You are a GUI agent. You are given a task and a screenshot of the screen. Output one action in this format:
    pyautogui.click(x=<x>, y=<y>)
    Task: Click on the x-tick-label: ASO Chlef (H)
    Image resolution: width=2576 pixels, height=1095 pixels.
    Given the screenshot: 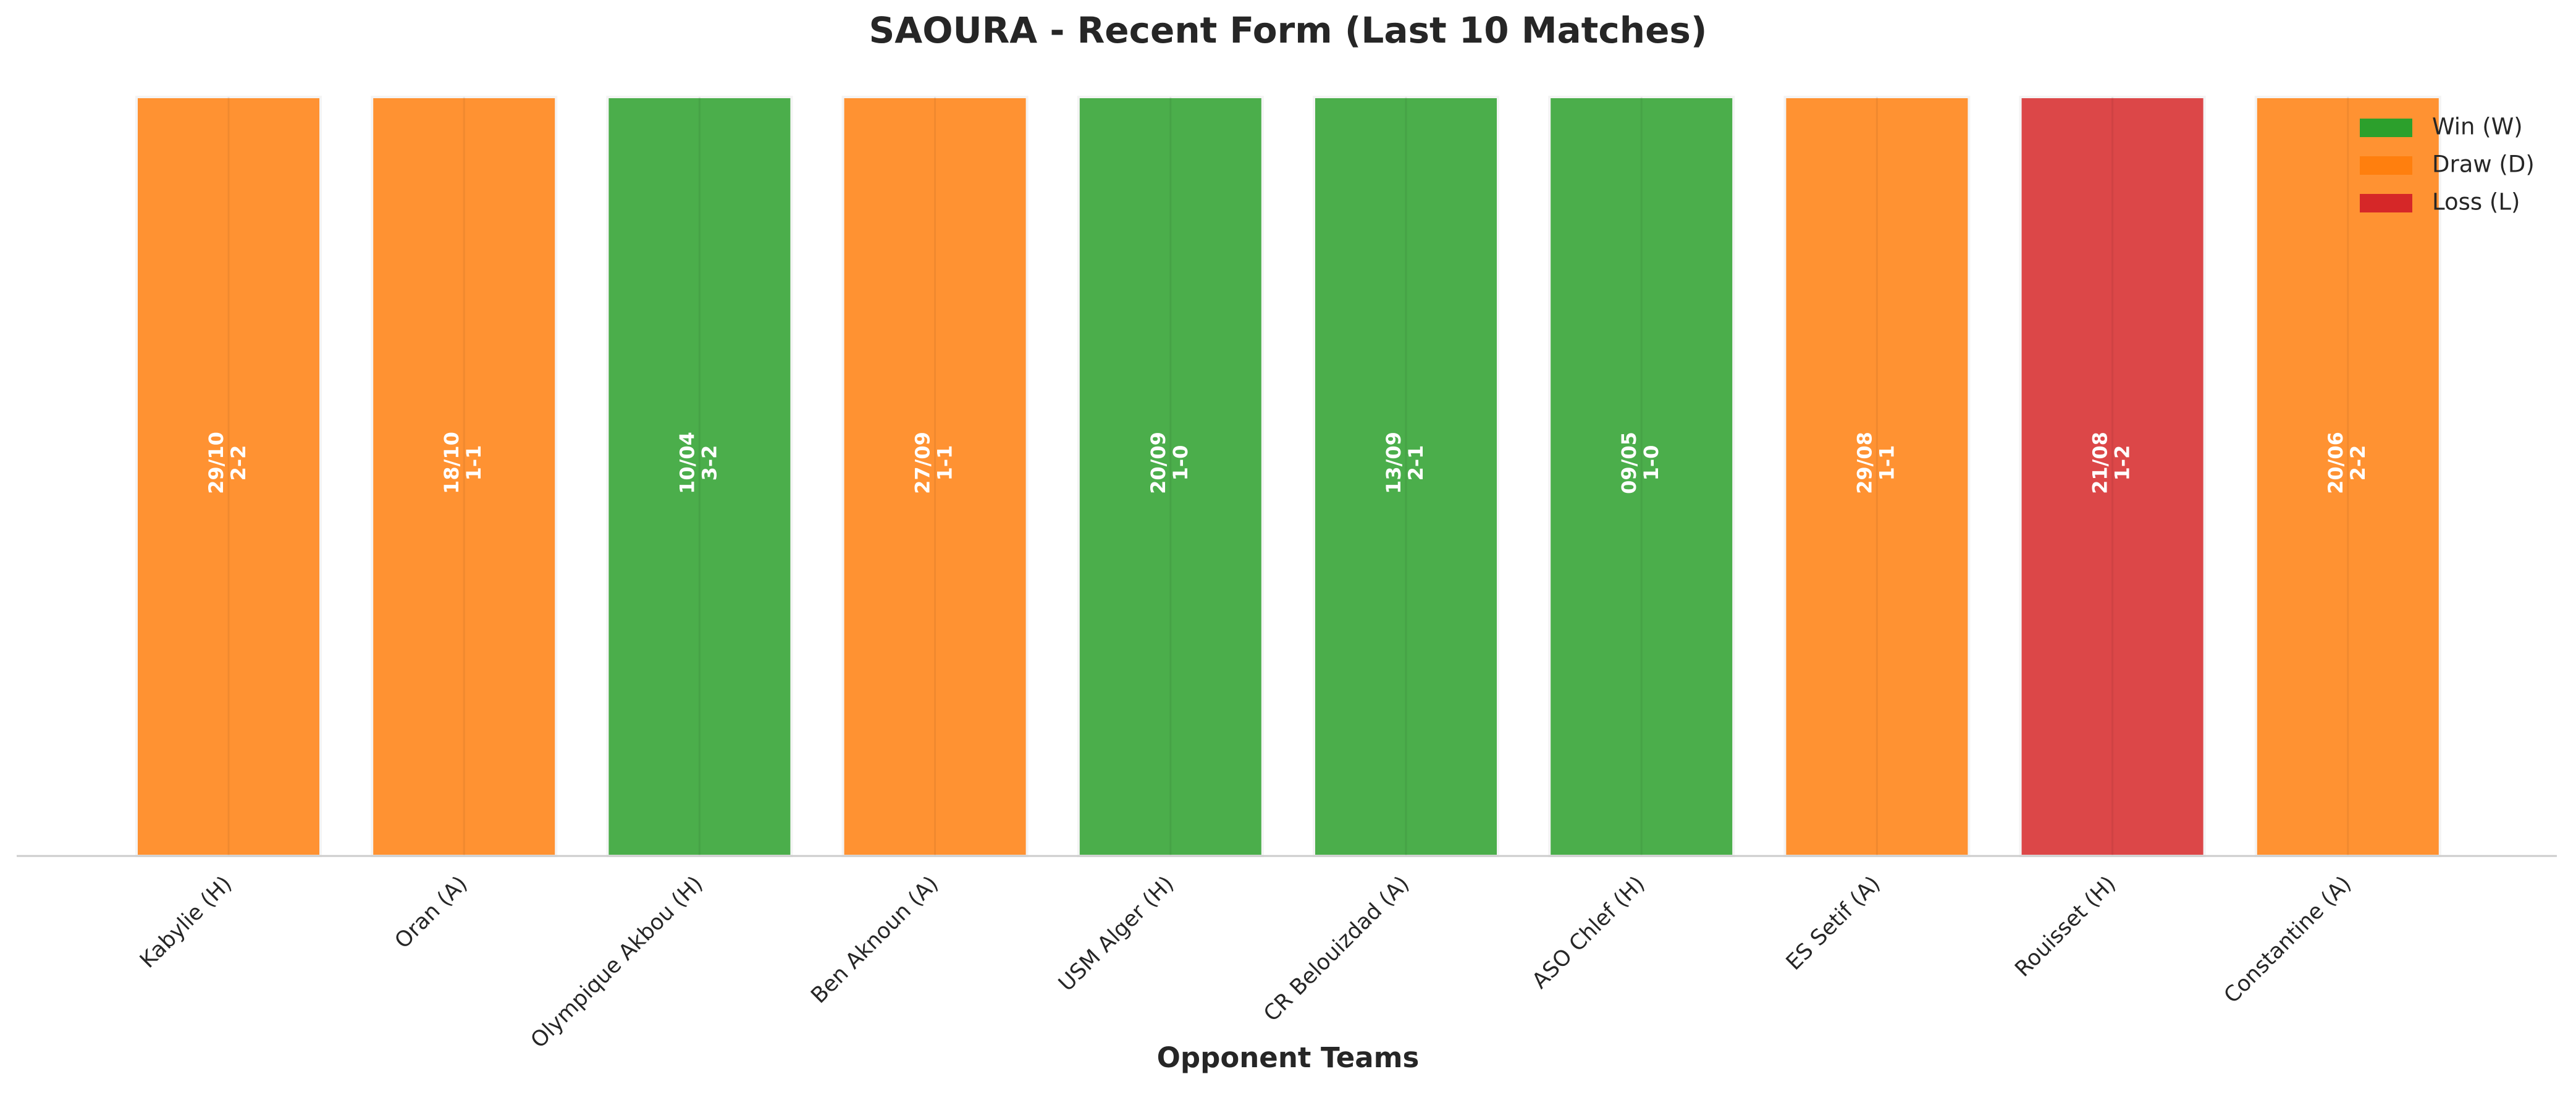 What is the action you would take?
    pyautogui.click(x=1589, y=932)
    